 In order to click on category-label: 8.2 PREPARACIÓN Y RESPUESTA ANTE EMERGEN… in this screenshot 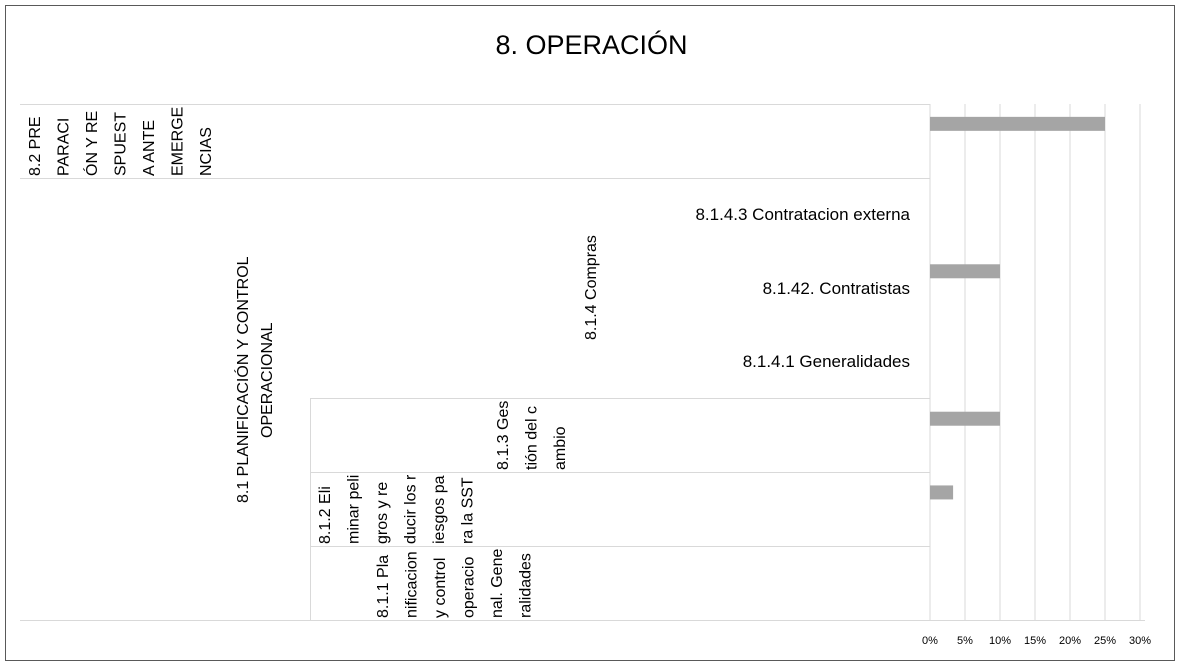, I will do `click(121, 141)`.